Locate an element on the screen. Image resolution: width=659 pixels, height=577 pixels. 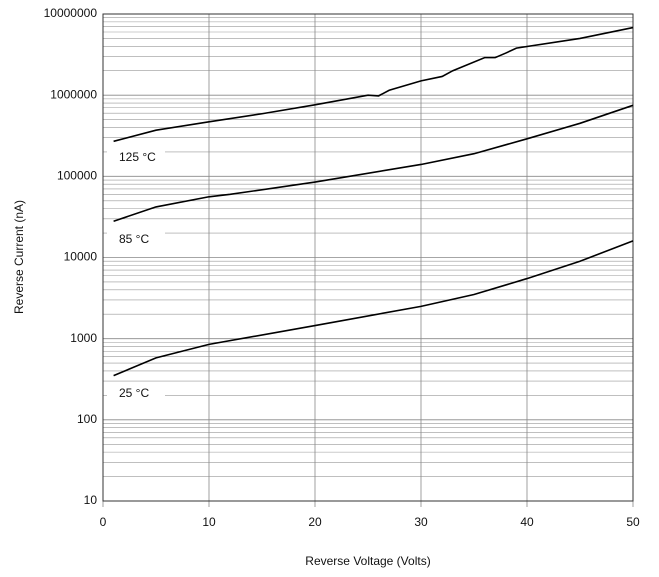
series-label: 85 °C is located at coordinates (134, 239).